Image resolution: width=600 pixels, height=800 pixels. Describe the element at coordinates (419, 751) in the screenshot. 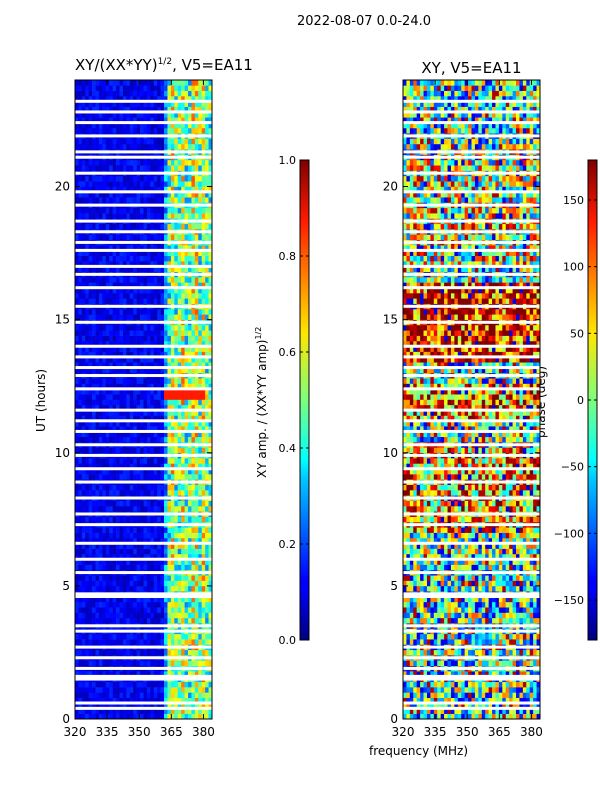

I see `x-axis-label: frequency (MHz)` at that location.